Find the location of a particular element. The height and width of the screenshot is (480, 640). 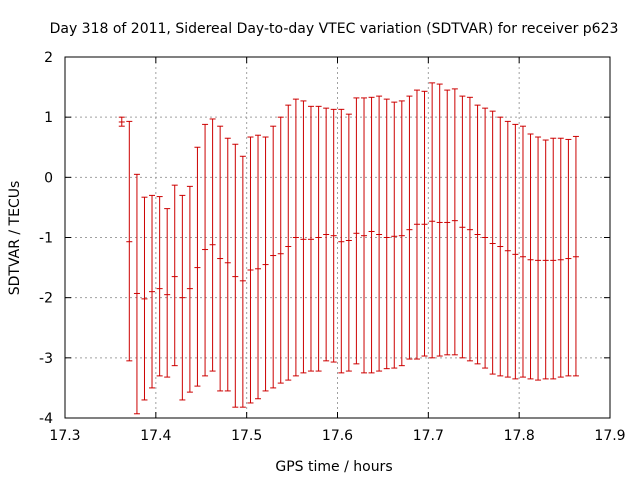

x-tick-label: 17.3 is located at coordinates (64, 436).